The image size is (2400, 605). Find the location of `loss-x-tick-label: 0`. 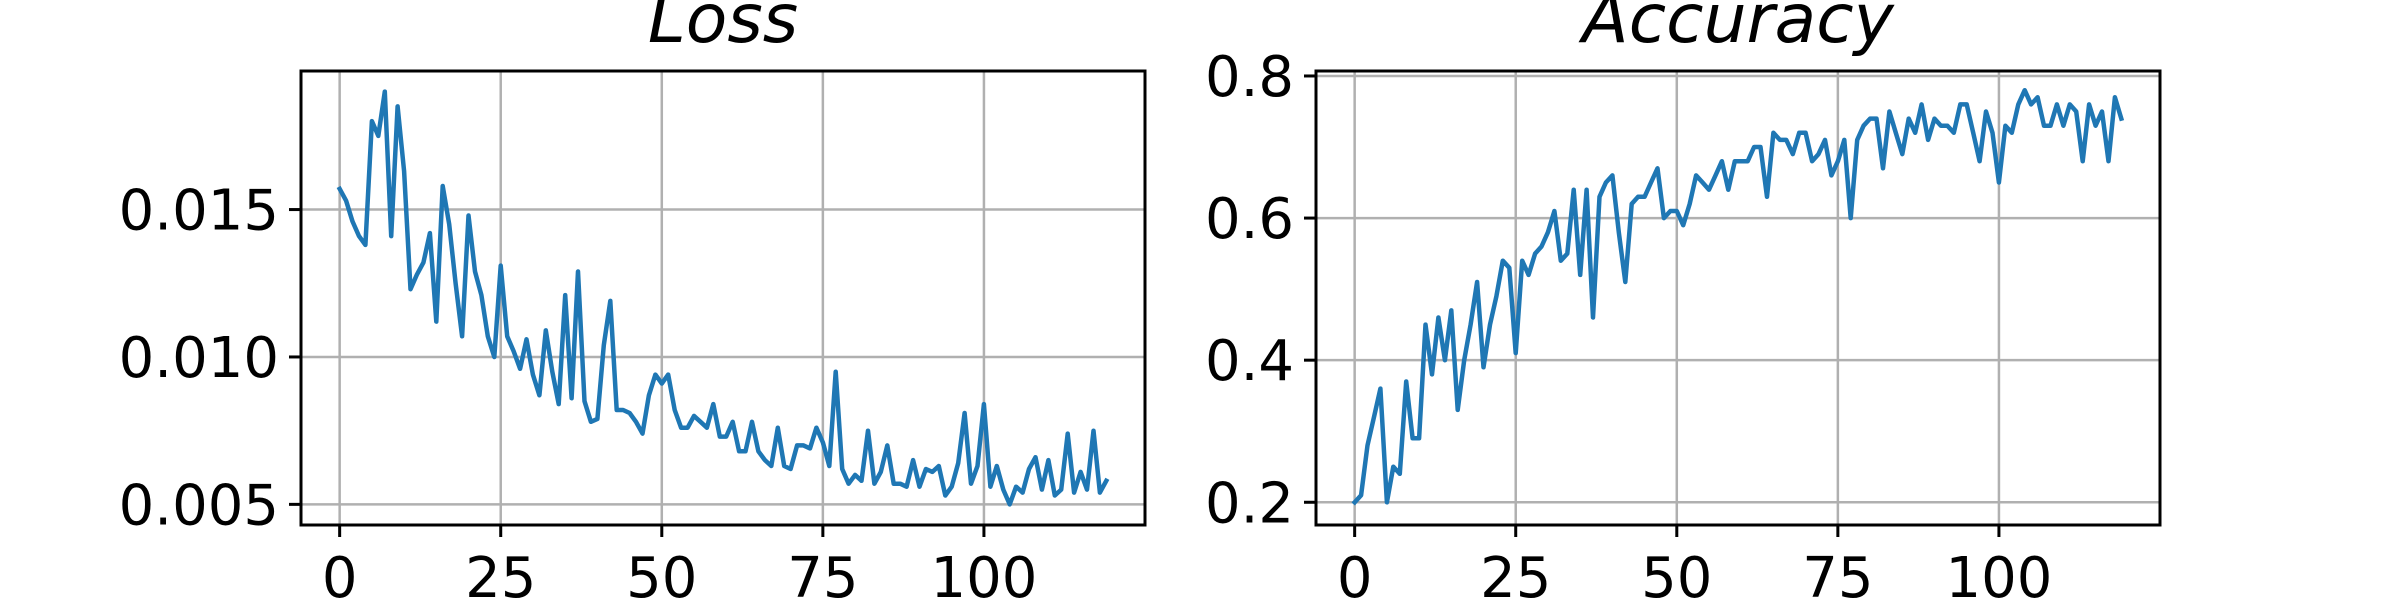

loss-x-tick-label: 0 is located at coordinates (340, 573).